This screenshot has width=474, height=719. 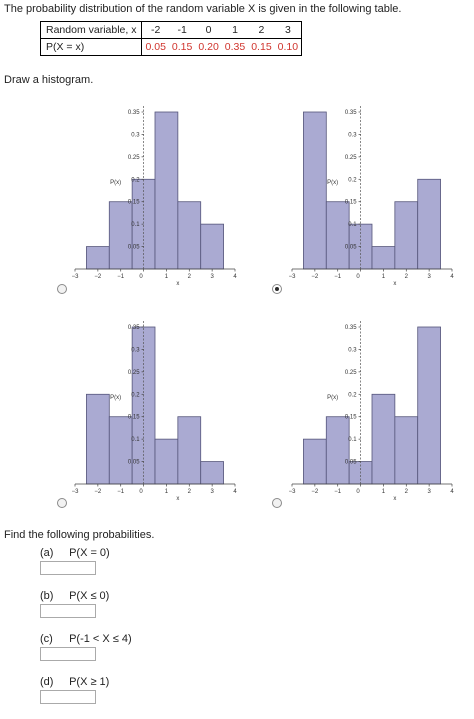 What do you see at coordinates (62, 503) in the screenshot?
I see `histogram-option-3-radio` at bounding box center [62, 503].